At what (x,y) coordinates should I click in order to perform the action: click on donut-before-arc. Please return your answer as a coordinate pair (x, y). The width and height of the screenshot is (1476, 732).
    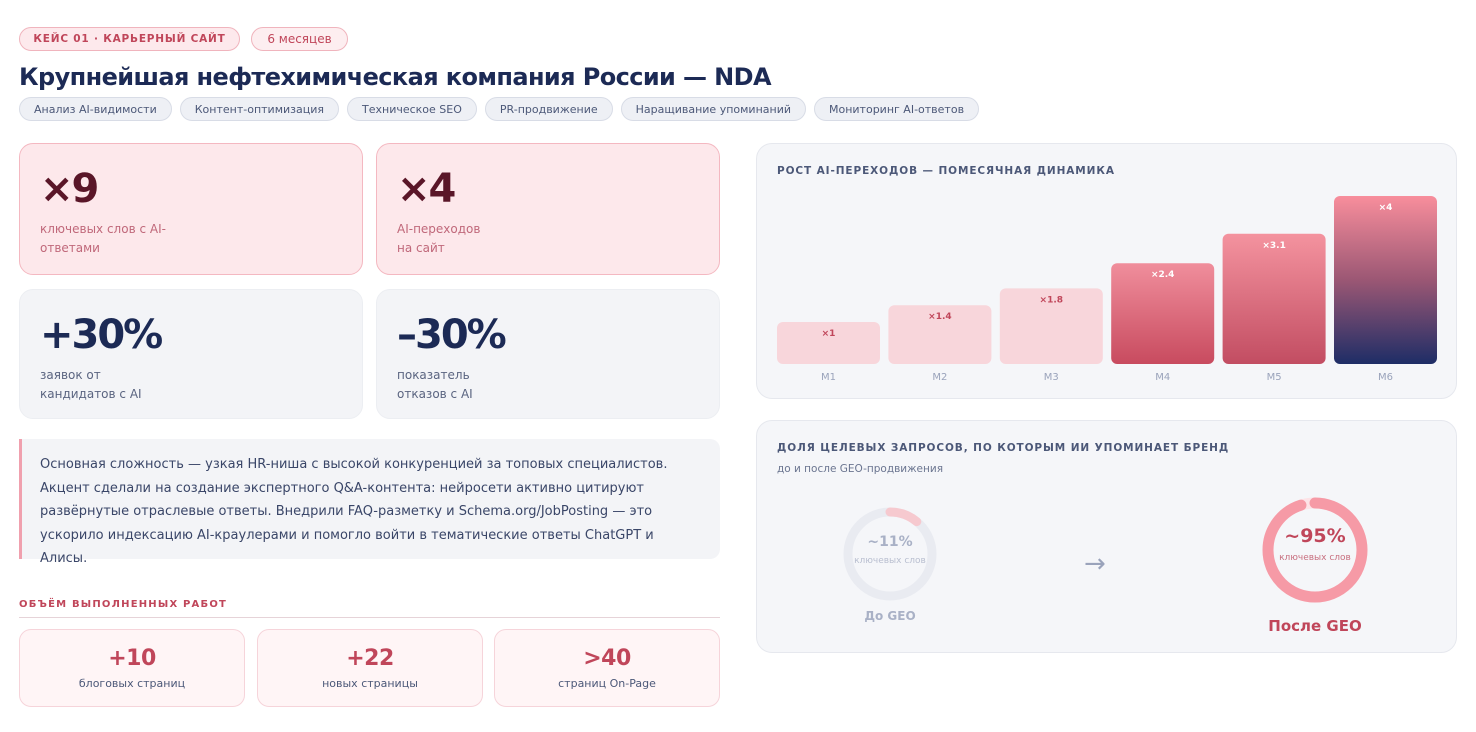
    Looking at the image, I should click on (890, 554).